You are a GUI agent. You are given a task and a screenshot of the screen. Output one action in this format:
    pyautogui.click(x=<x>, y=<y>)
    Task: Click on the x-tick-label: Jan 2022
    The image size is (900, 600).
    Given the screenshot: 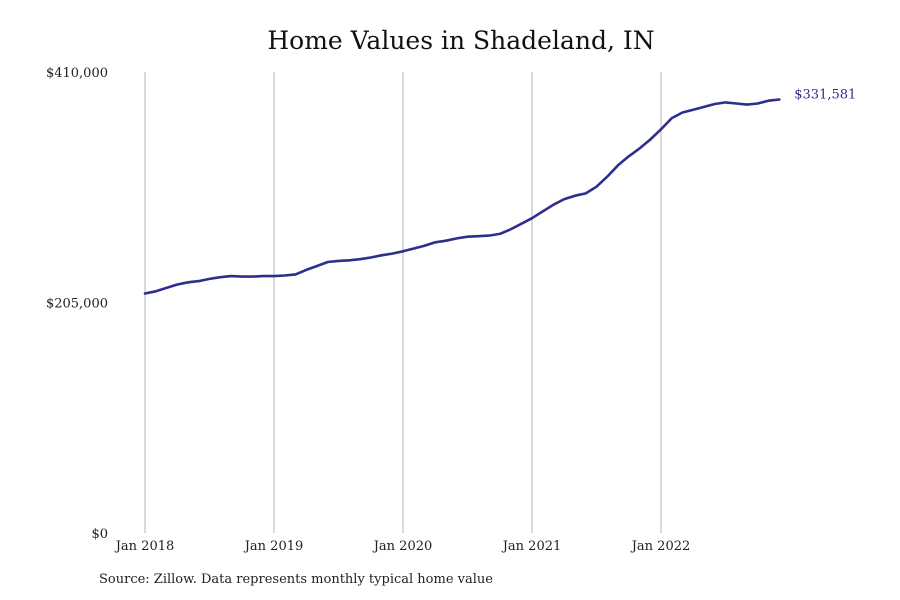 What is the action you would take?
    pyautogui.click(x=660, y=546)
    